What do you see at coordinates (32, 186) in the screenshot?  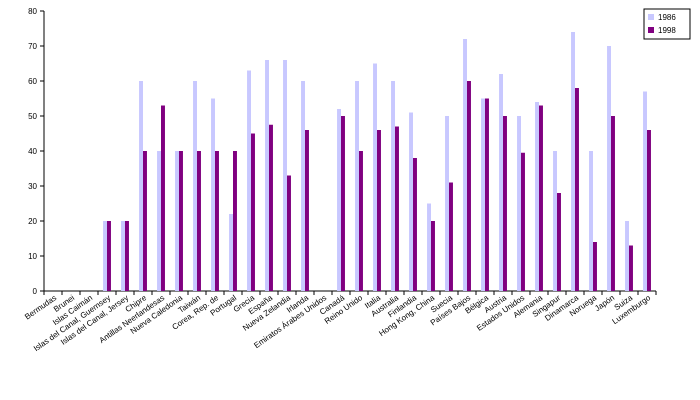 I see `y-tick-label: 30` at bounding box center [32, 186].